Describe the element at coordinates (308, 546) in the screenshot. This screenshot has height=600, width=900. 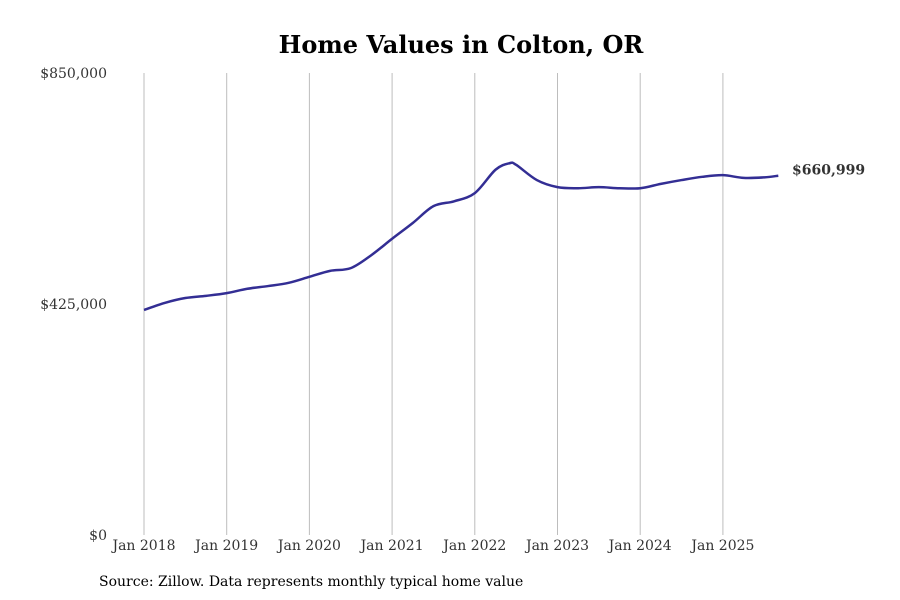
I see `x-tick-label: Jan 2020` at that location.